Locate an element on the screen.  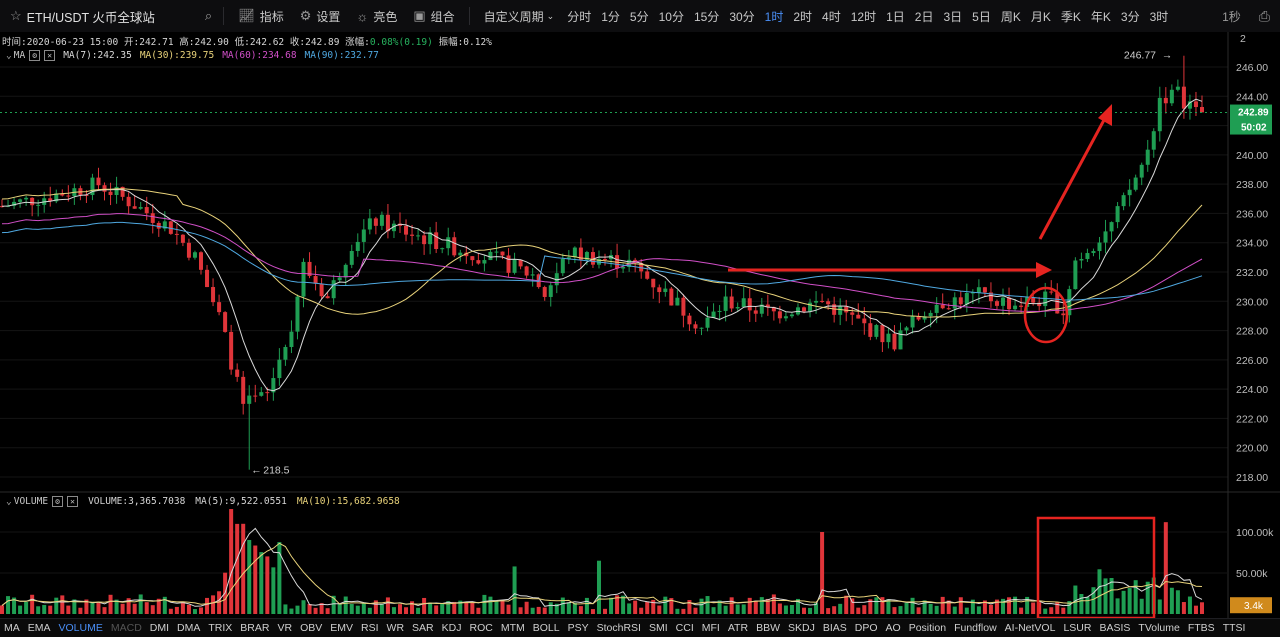
indicator-tab: Fundflow is located at coordinates (975, 628).